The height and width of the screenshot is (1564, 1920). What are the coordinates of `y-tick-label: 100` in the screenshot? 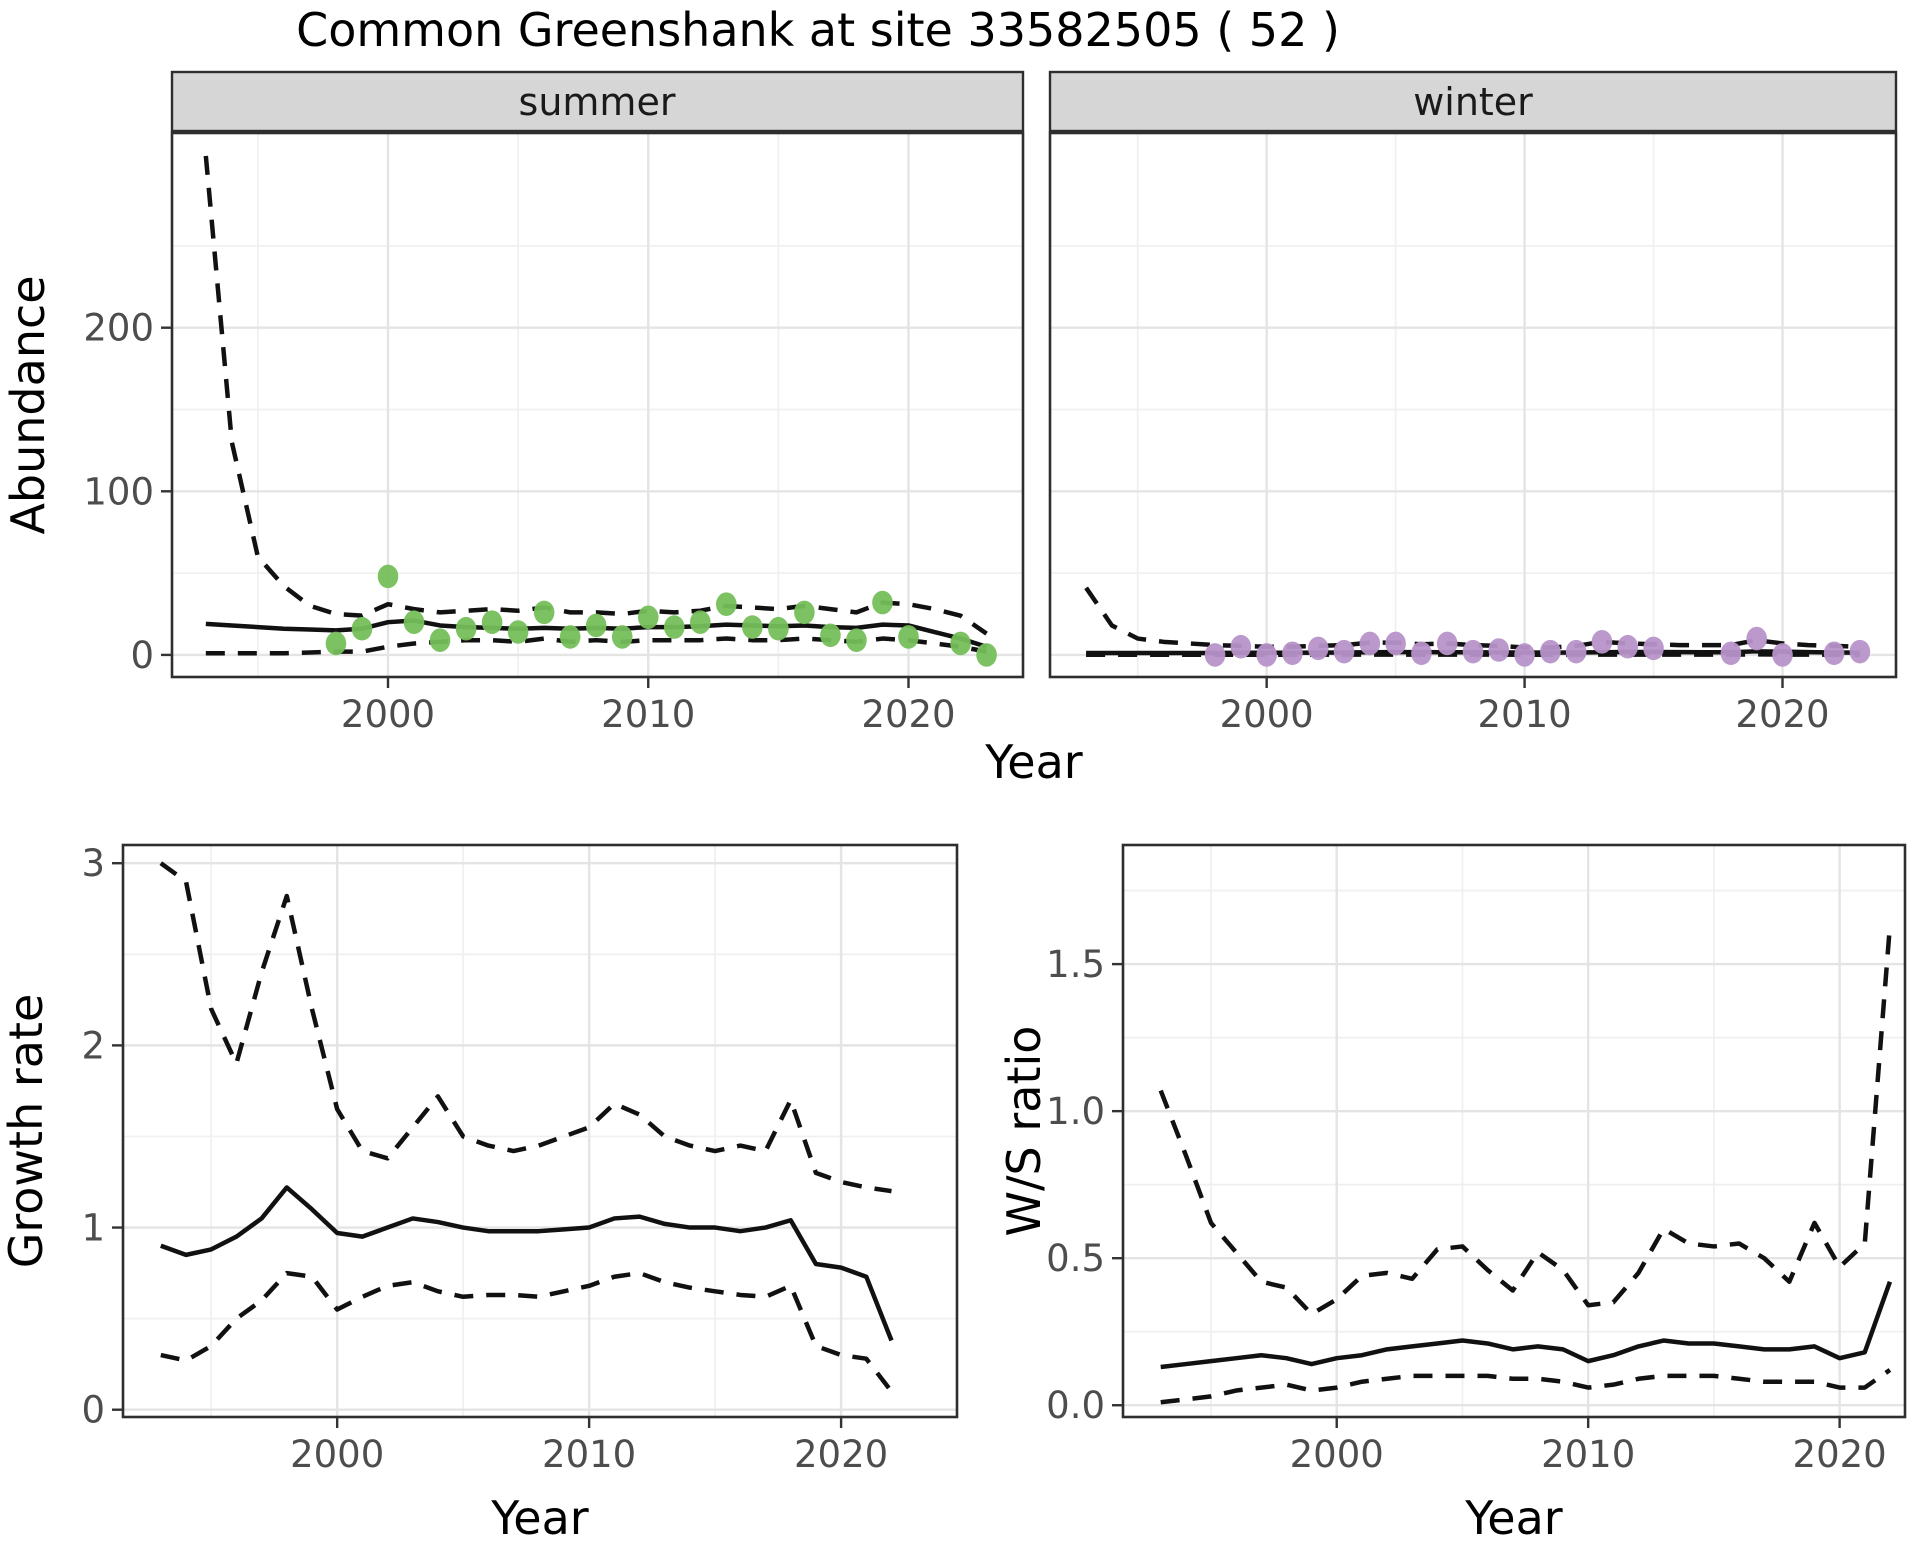 It's located at (118, 491).